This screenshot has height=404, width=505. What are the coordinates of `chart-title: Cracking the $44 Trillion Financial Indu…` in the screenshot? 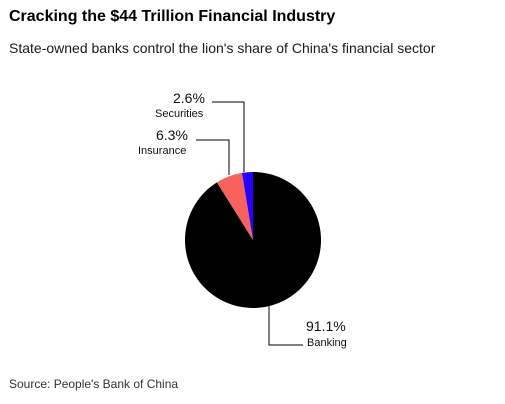 It's located at (172, 16).